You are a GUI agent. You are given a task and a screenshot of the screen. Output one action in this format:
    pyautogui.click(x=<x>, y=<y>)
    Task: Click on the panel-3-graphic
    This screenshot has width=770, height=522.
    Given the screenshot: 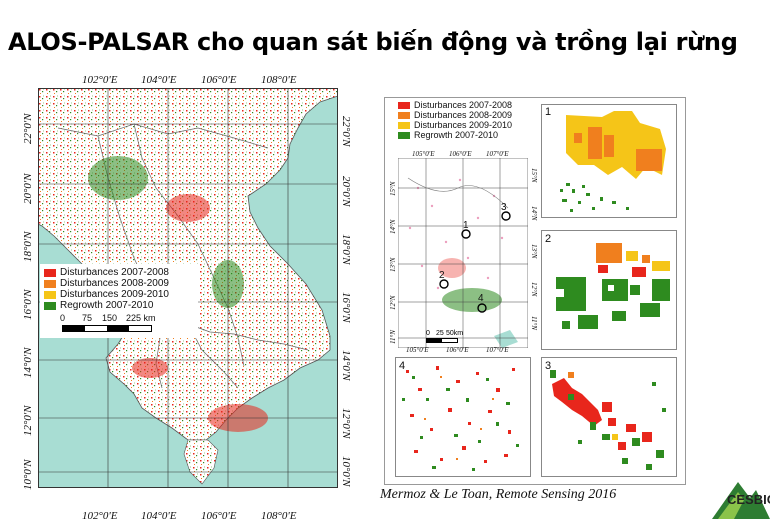 What is the action you would take?
    pyautogui.click(x=608, y=420)
    